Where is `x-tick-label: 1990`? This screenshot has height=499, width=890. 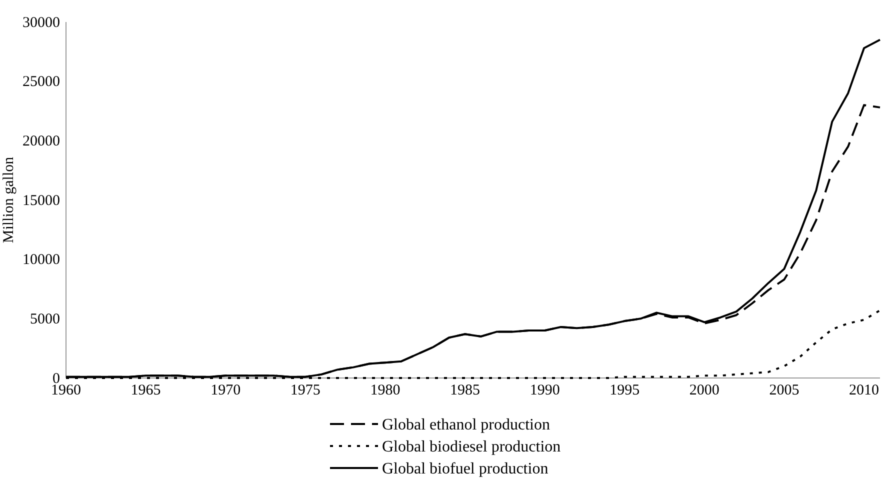 x-tick-label: 1990 is located at coordinates (545, 390).